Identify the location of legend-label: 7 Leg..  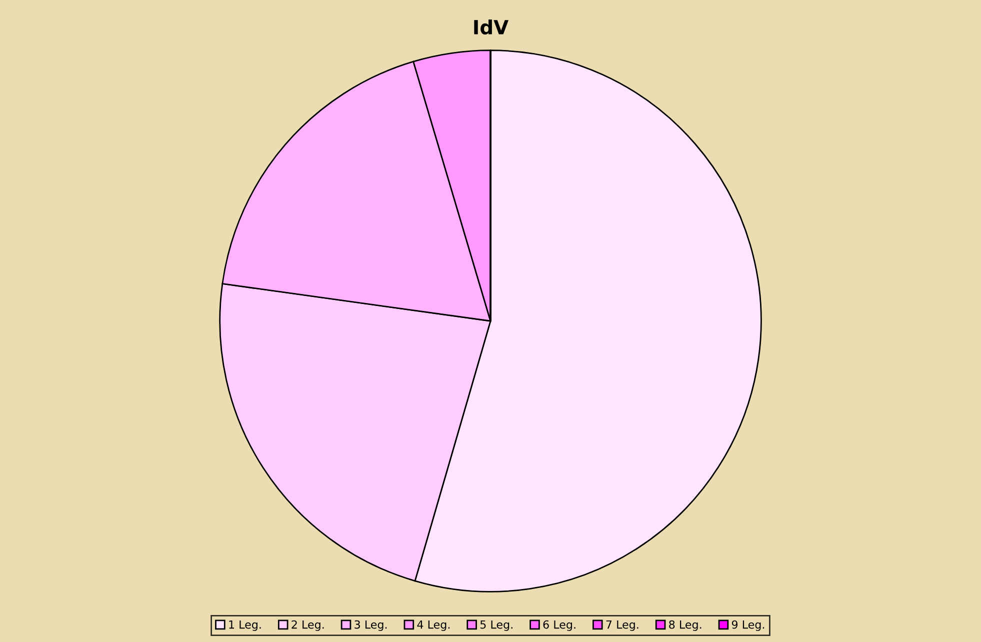
(622, 625).